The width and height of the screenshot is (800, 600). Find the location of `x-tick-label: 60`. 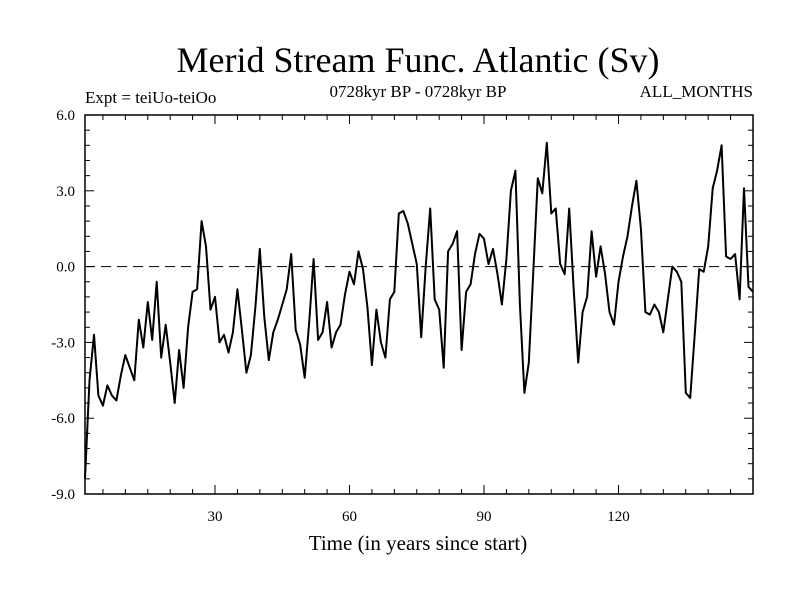

x-tick-label: 60 is located at coordinates (349, 517).